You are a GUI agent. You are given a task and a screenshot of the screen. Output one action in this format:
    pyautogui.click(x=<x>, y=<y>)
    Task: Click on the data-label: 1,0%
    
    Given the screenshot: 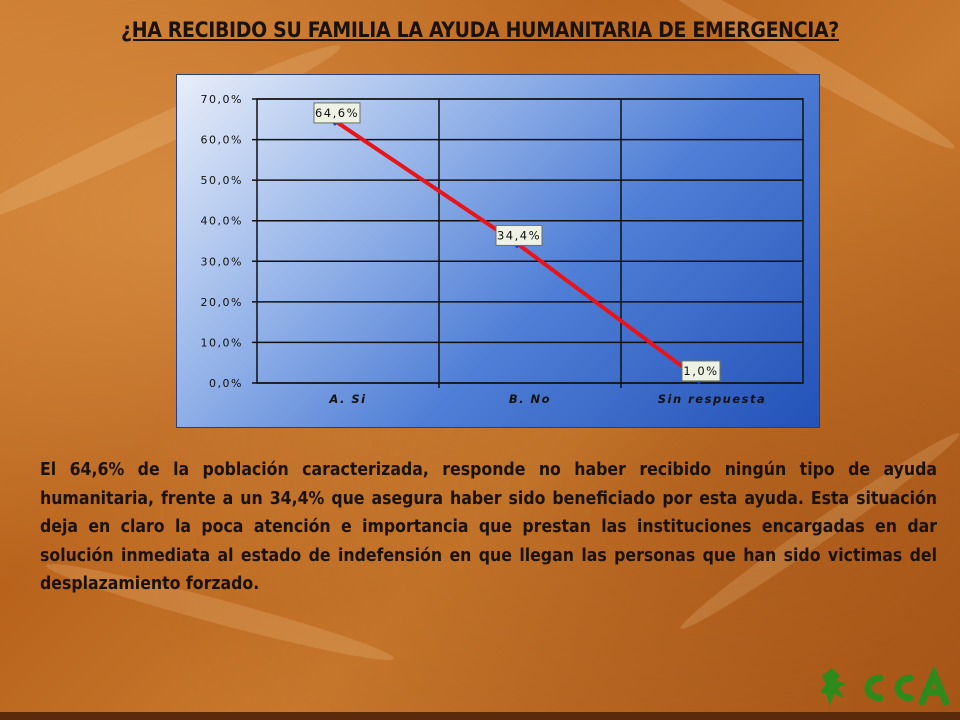 What is the action you would take?
    pyautogui.click(x=700, y=371)
    